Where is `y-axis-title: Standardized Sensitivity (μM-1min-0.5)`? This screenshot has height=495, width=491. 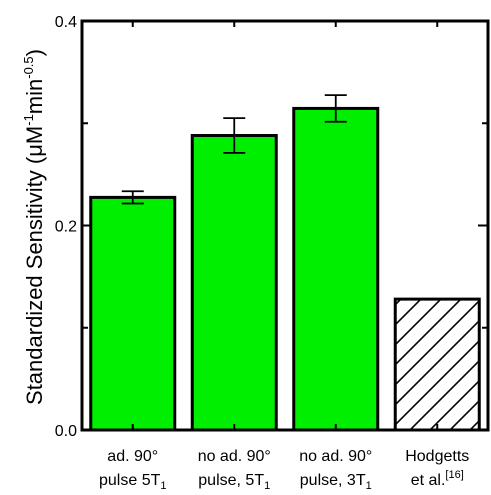 y-axis-title: Standardized Sensitivity (μM-1min-0.5) is located at coordinates (34, 227).